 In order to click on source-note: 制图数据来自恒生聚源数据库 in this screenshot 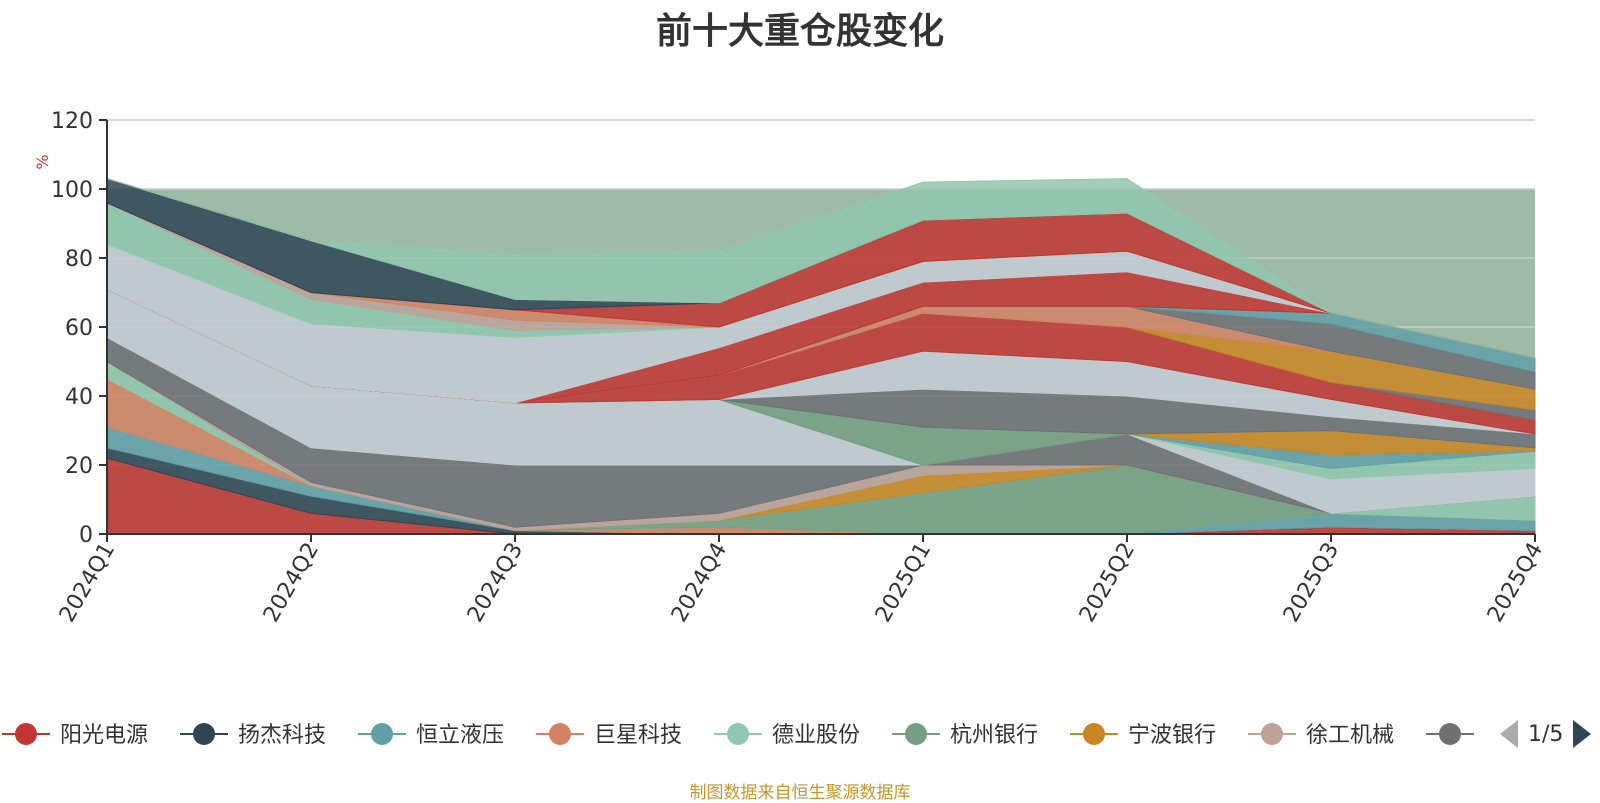, I will do `click(800, 793)`.